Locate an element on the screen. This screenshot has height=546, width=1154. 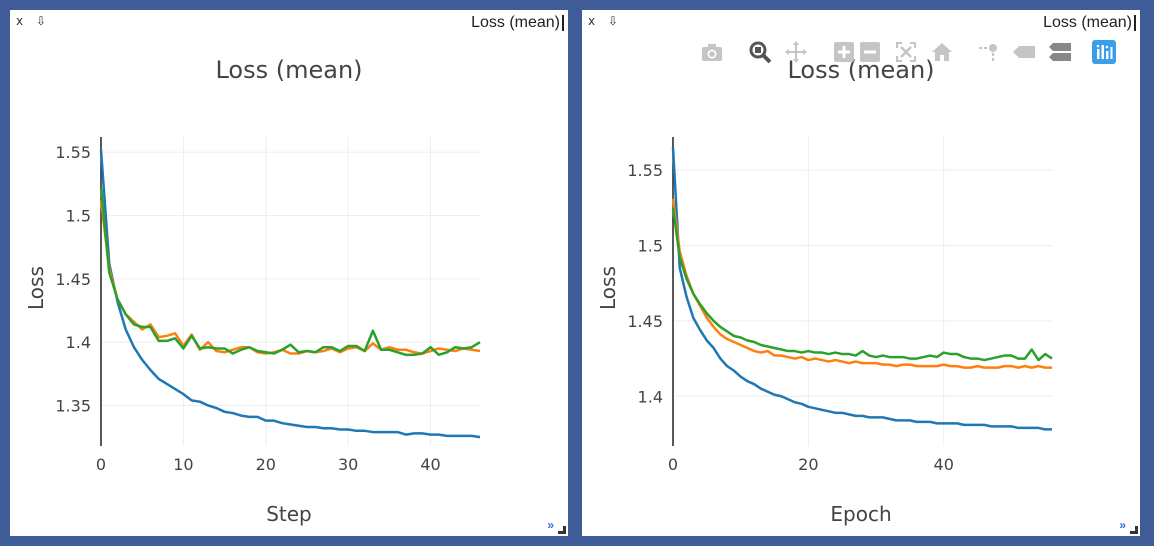
x-axis-label: Step is located at coordinates (289, 514).